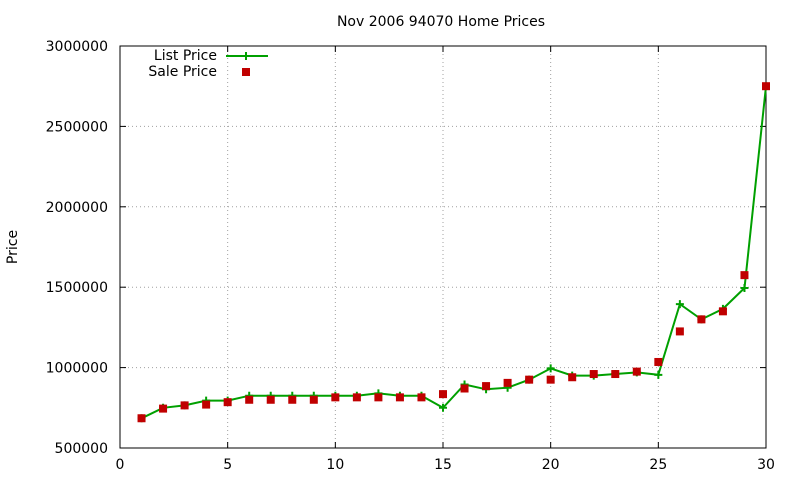 This screenshot has width=800, height=480. Describe the element at coordinates (766, 465) in the screenshot. I see `x-tick-label: 30` at that location.